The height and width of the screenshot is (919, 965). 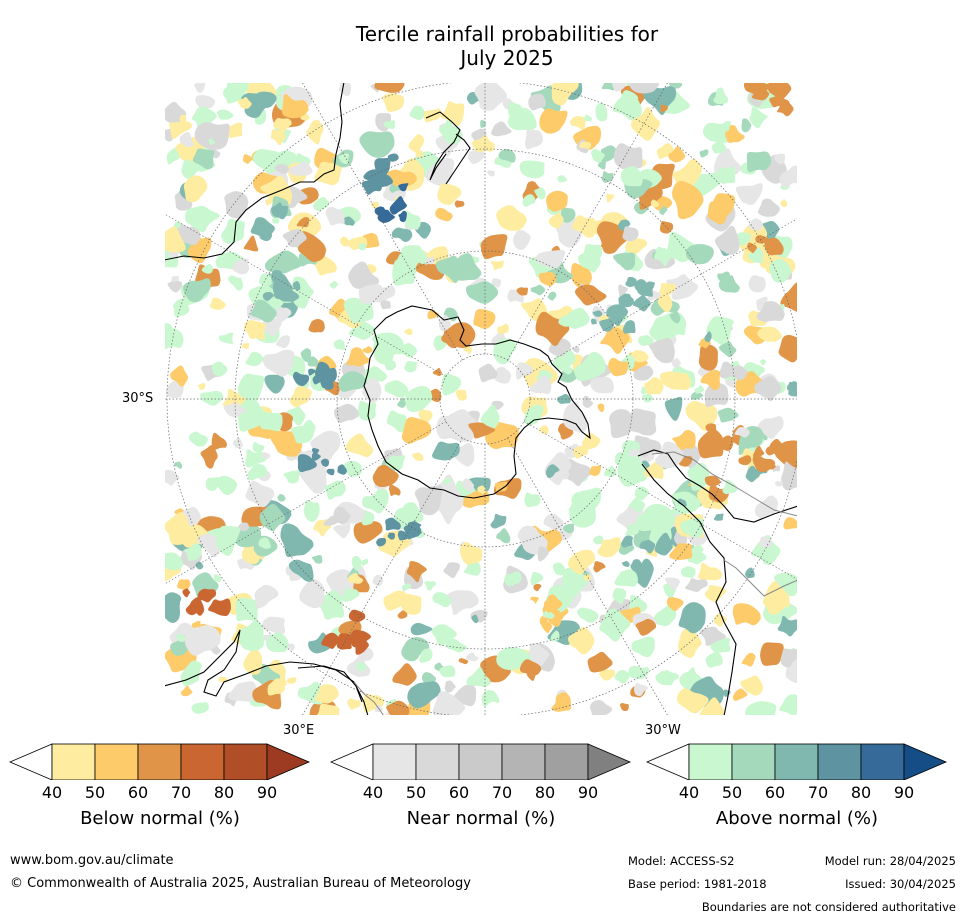 I want to click on model-run-text: Model run: 28/04/2025, so click(x=890, y=861).